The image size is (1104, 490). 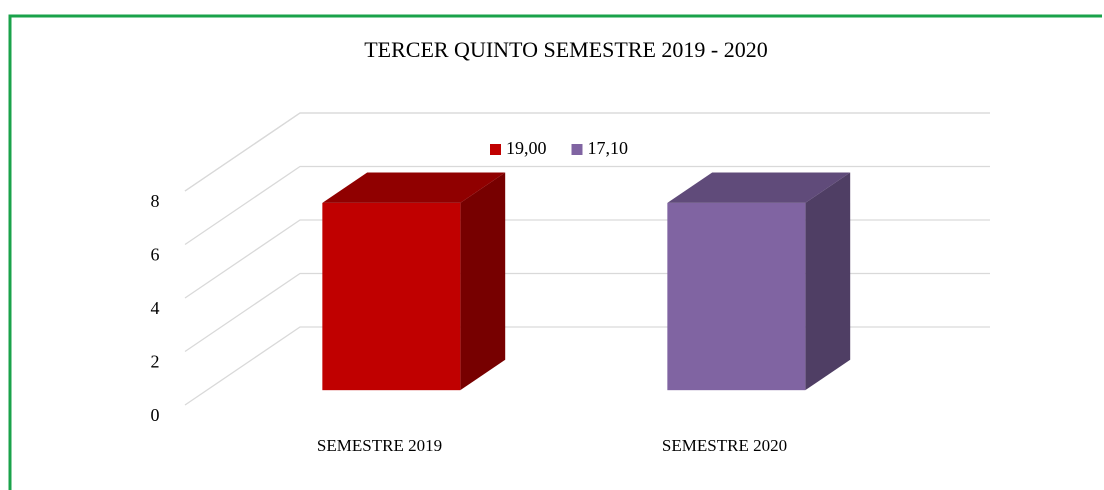 I want to click on chart-title: TERCER QUINTO SEMESTRE 2019 - 2020, so click(x=566, y=49).